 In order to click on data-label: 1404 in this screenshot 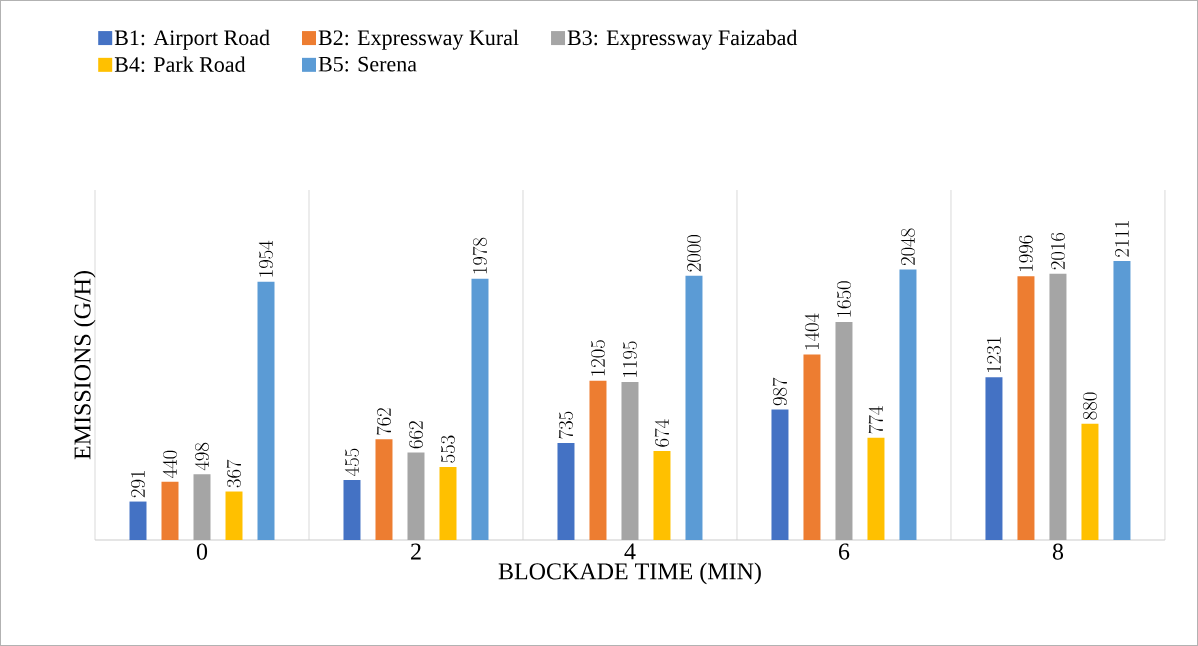, I will do `click(811, 331)`.